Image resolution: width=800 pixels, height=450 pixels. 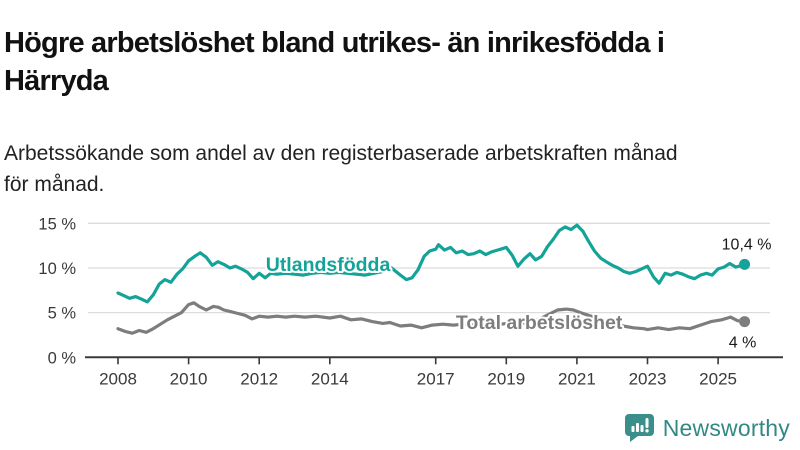 What do you see at coordinates (647, 431) in the screenshot?
I see `logo-exclamation-dot` at bounding box center [647, 431].